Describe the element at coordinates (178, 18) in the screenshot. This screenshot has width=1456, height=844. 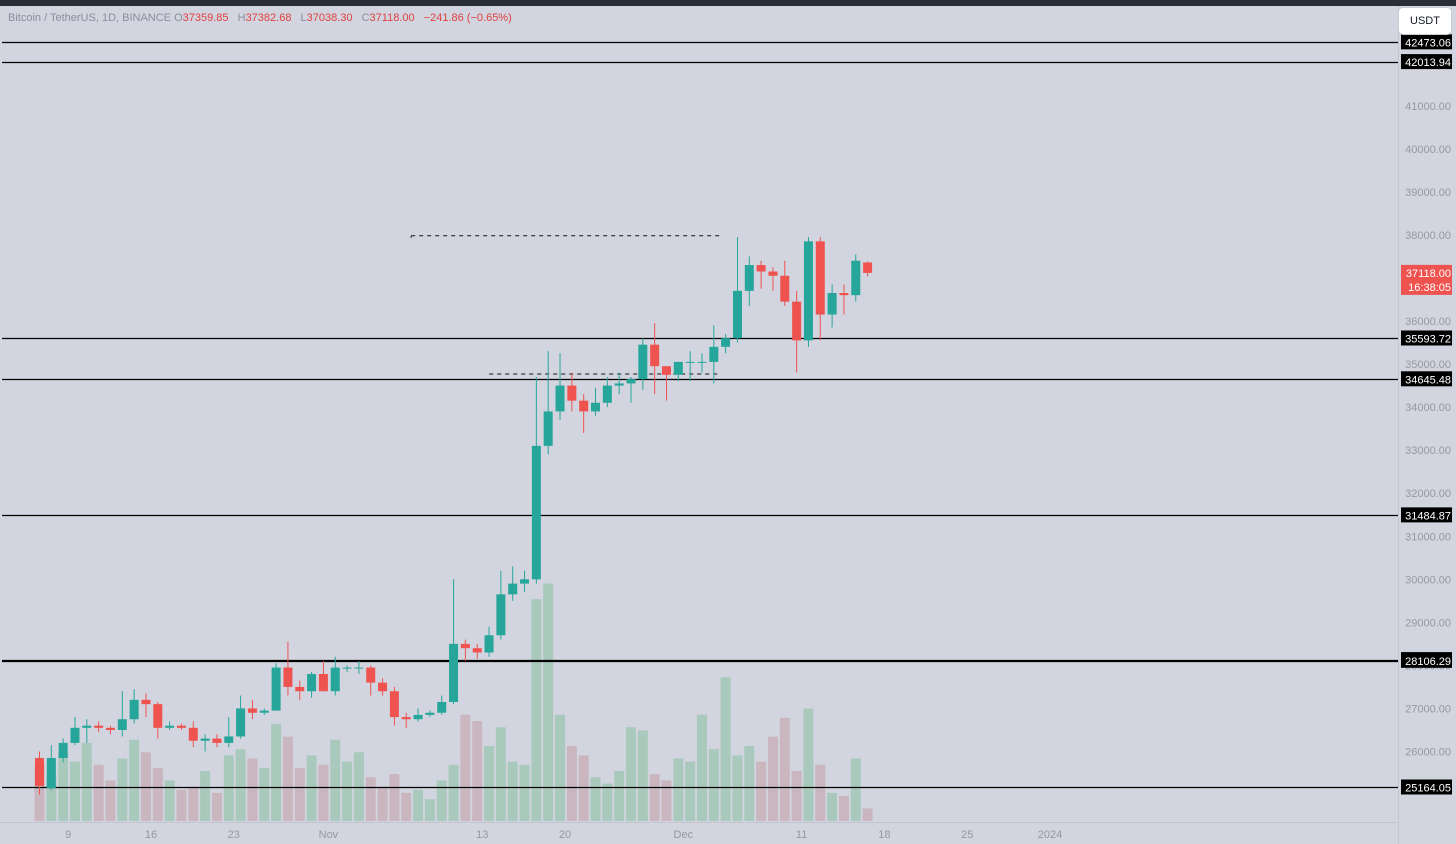
I see `open-label: O` at that location.